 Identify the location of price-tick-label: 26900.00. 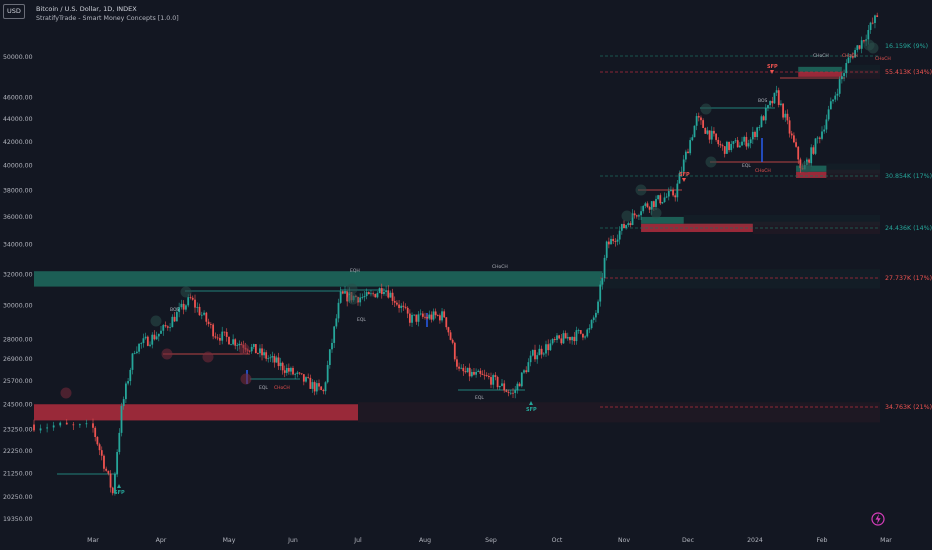
(18, 359).